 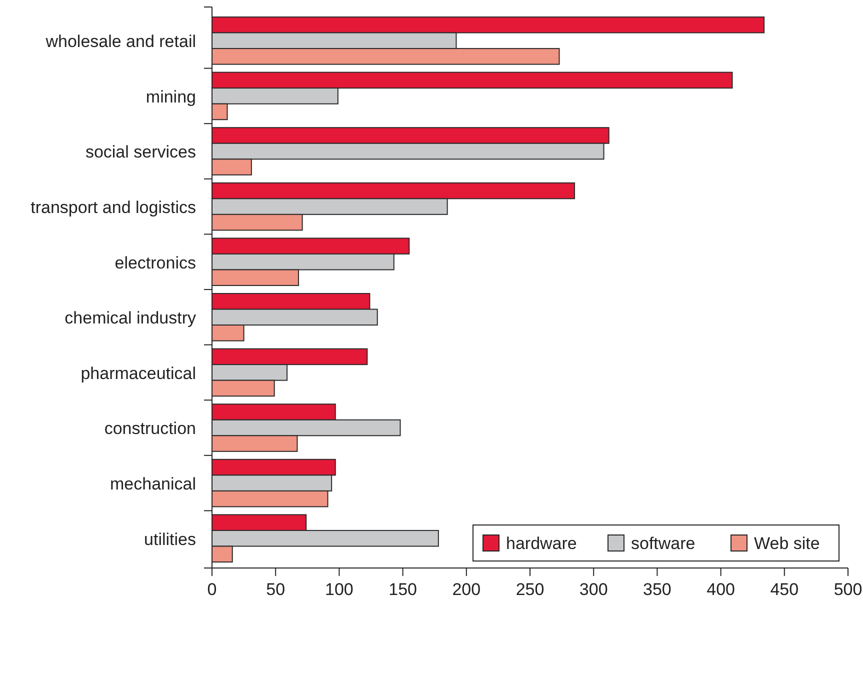 What do you see at coordinates (130, 318) in the screenshot?
I see `y-tick-label: chemical industry` at bounding box center [130, 318].